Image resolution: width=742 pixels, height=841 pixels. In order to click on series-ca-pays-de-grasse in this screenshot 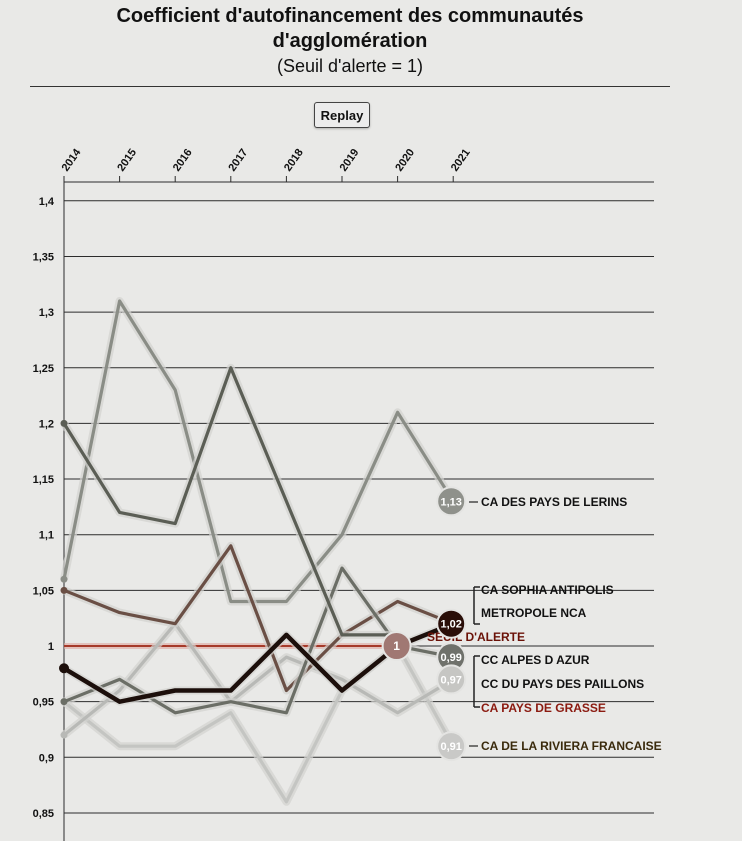, I will do `click(257, 618)`.